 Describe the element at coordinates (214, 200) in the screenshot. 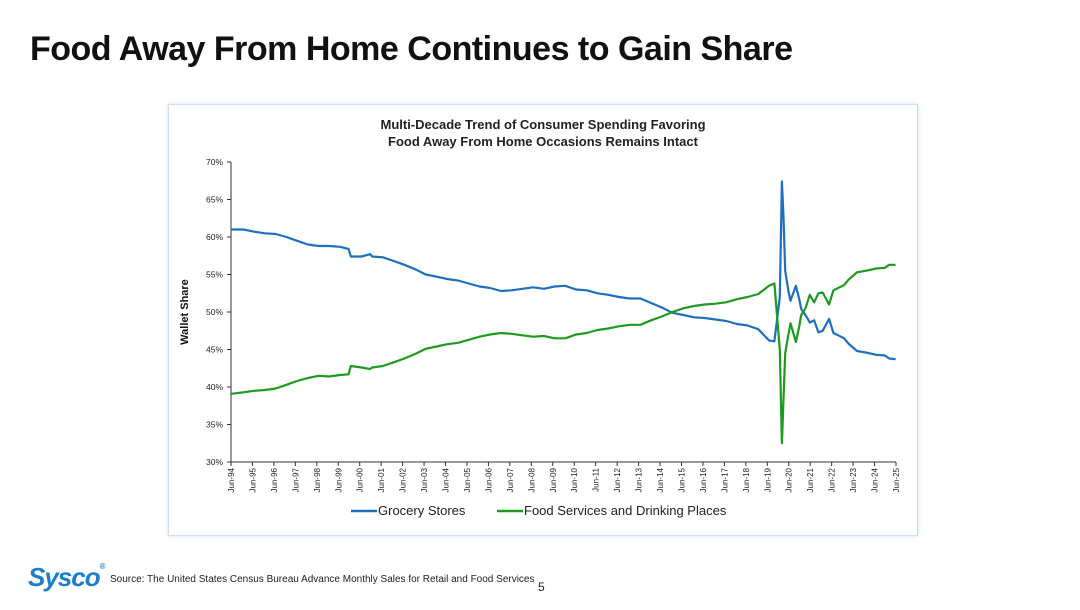

I see `y-tick-label: 65%` at that location.